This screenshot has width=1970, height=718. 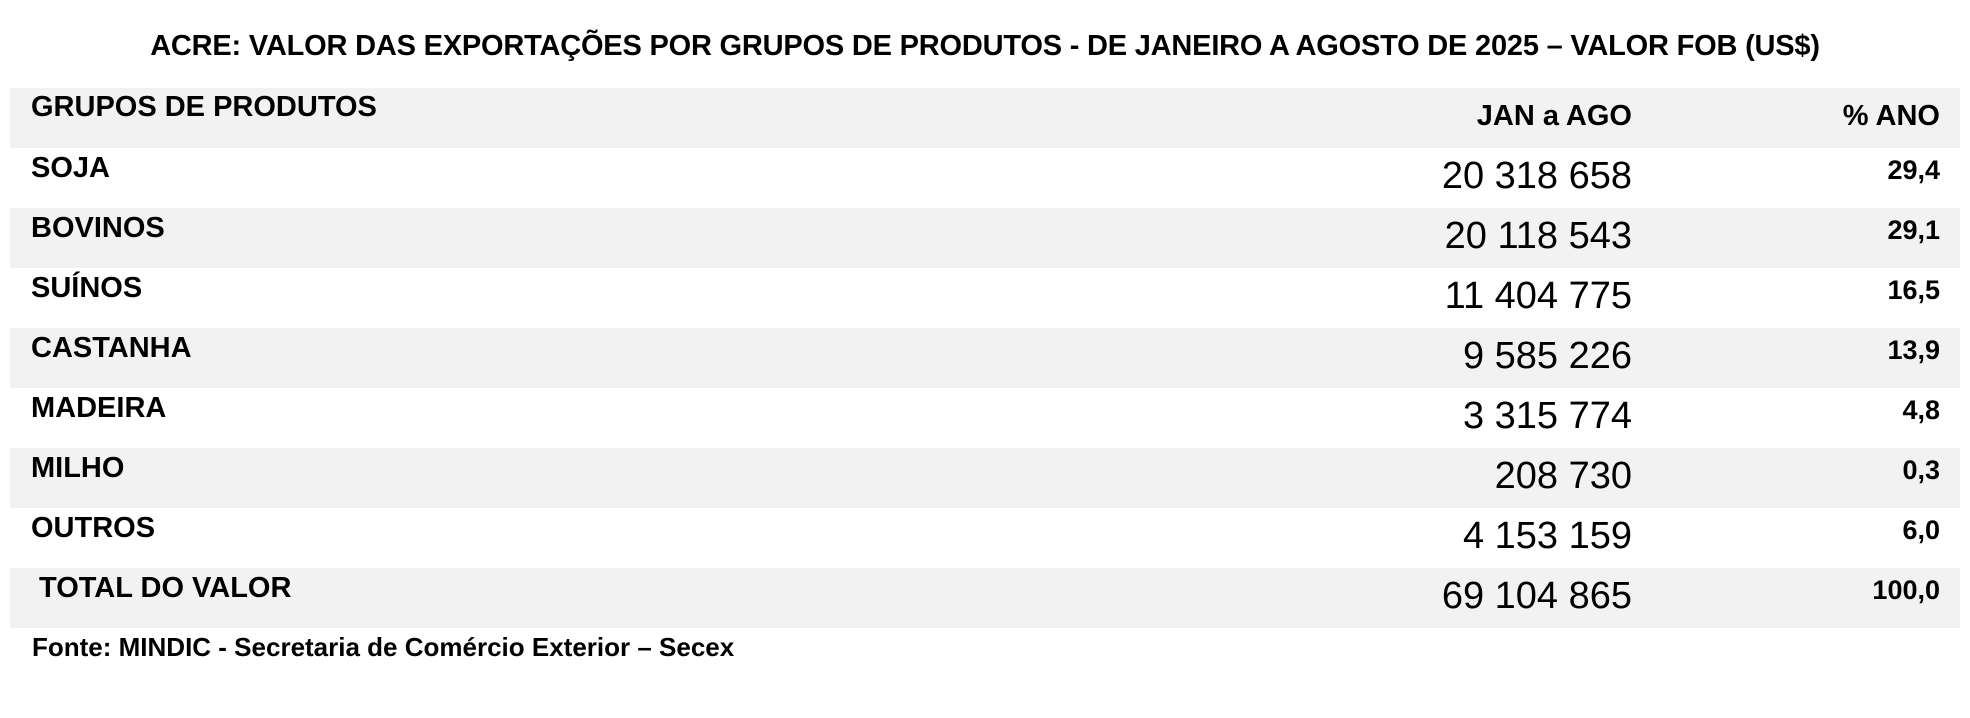 I want to click on table-header-row: GRUPOS DE PRODUTOS JAN a AGO % ANO, so click(x=985, y=118).